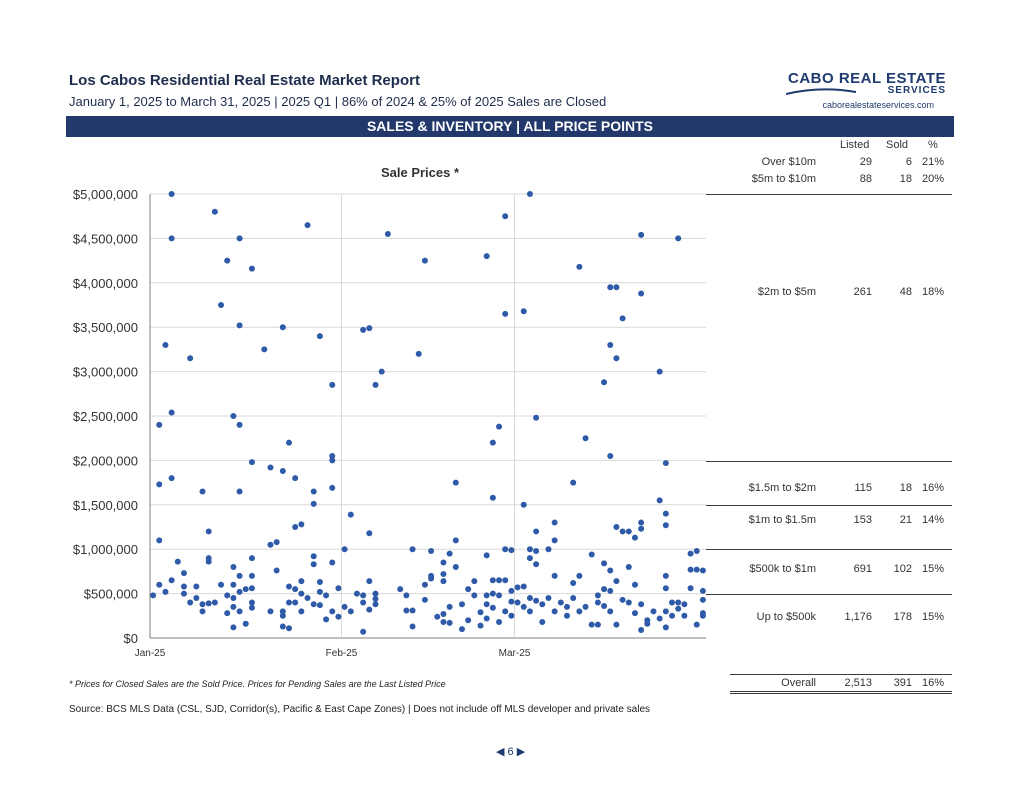 The width and height of the screenshot is (1024, 791). I want to click on logo-url: caborealestateservices.com, so click(878, 105).